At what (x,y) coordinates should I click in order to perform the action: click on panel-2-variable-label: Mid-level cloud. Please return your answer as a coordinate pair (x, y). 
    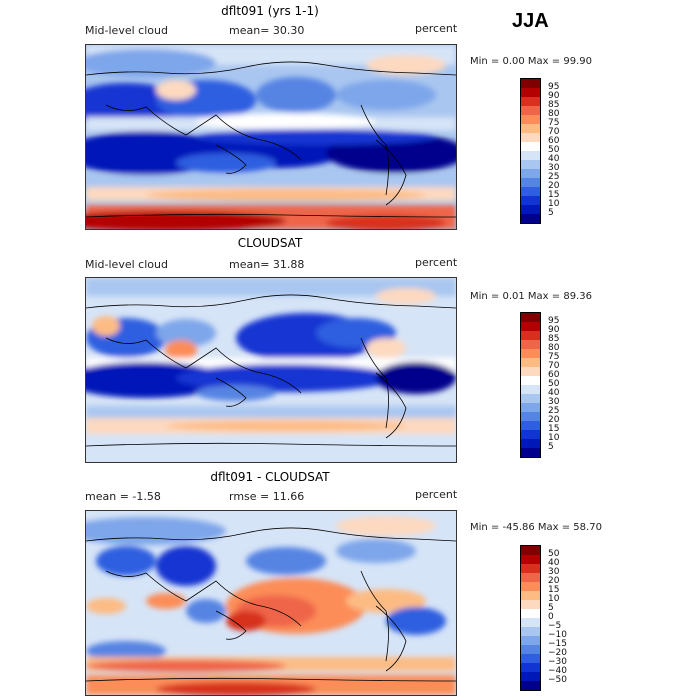
    Looking at the image, I should click on (126, 264).